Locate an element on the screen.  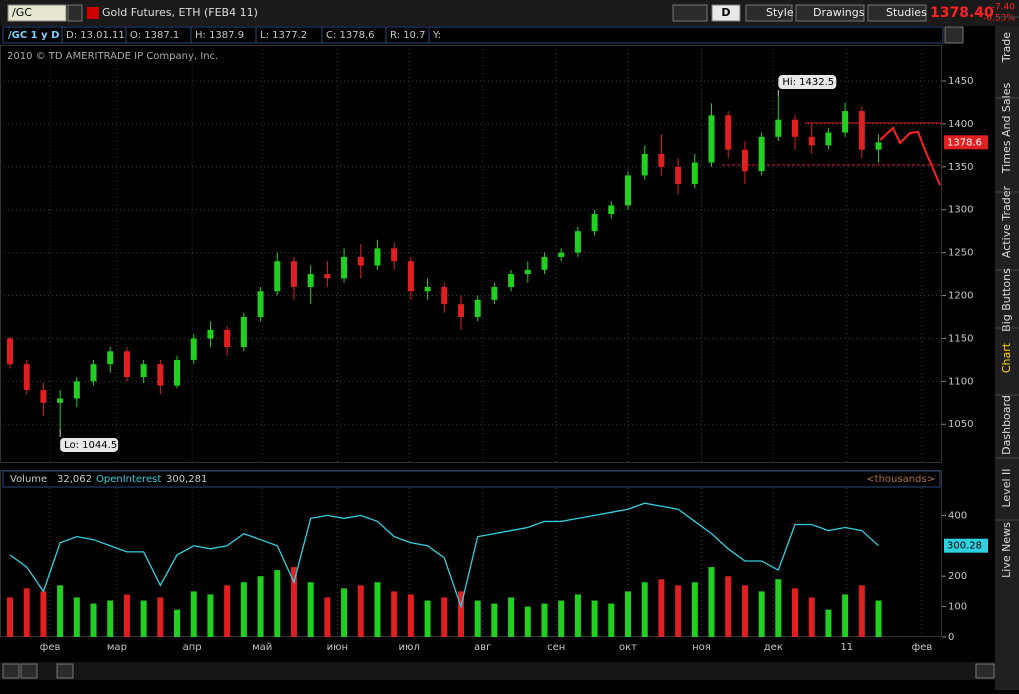
projection-arrow is located at coordinates (910, 156).